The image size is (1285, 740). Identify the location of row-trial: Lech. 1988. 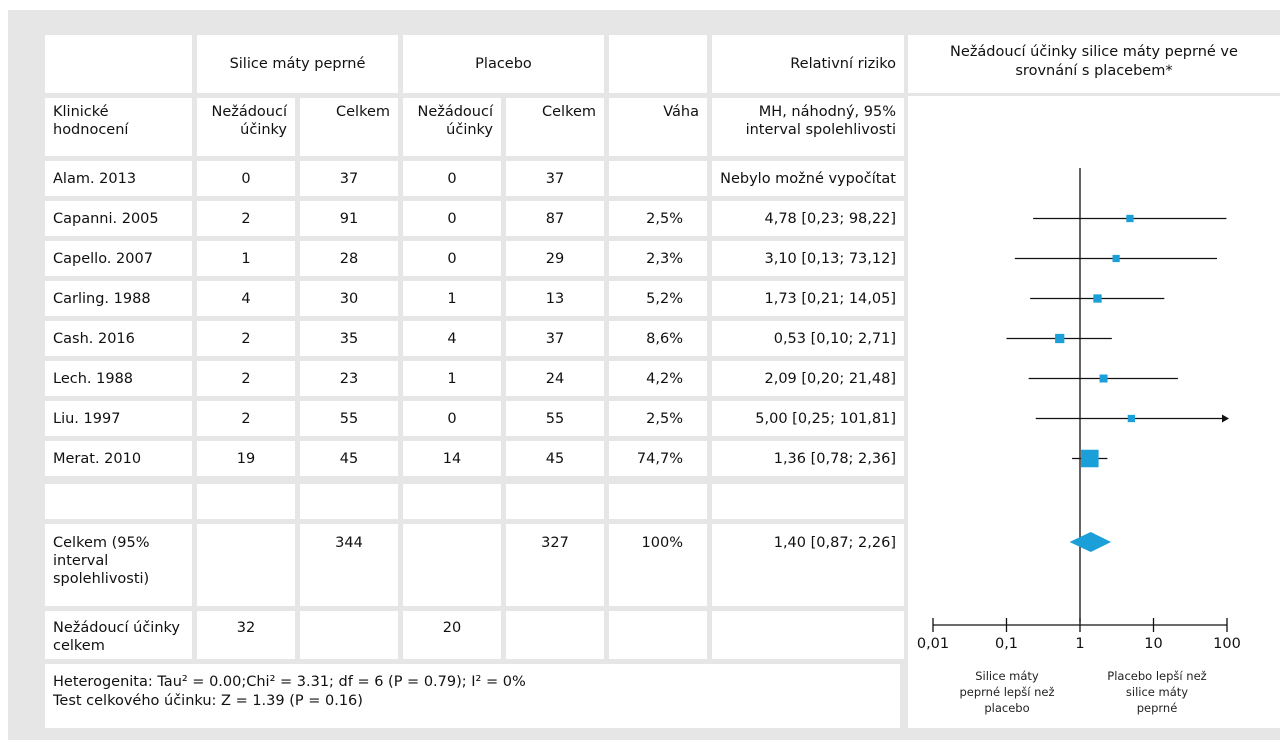
(118, 378).